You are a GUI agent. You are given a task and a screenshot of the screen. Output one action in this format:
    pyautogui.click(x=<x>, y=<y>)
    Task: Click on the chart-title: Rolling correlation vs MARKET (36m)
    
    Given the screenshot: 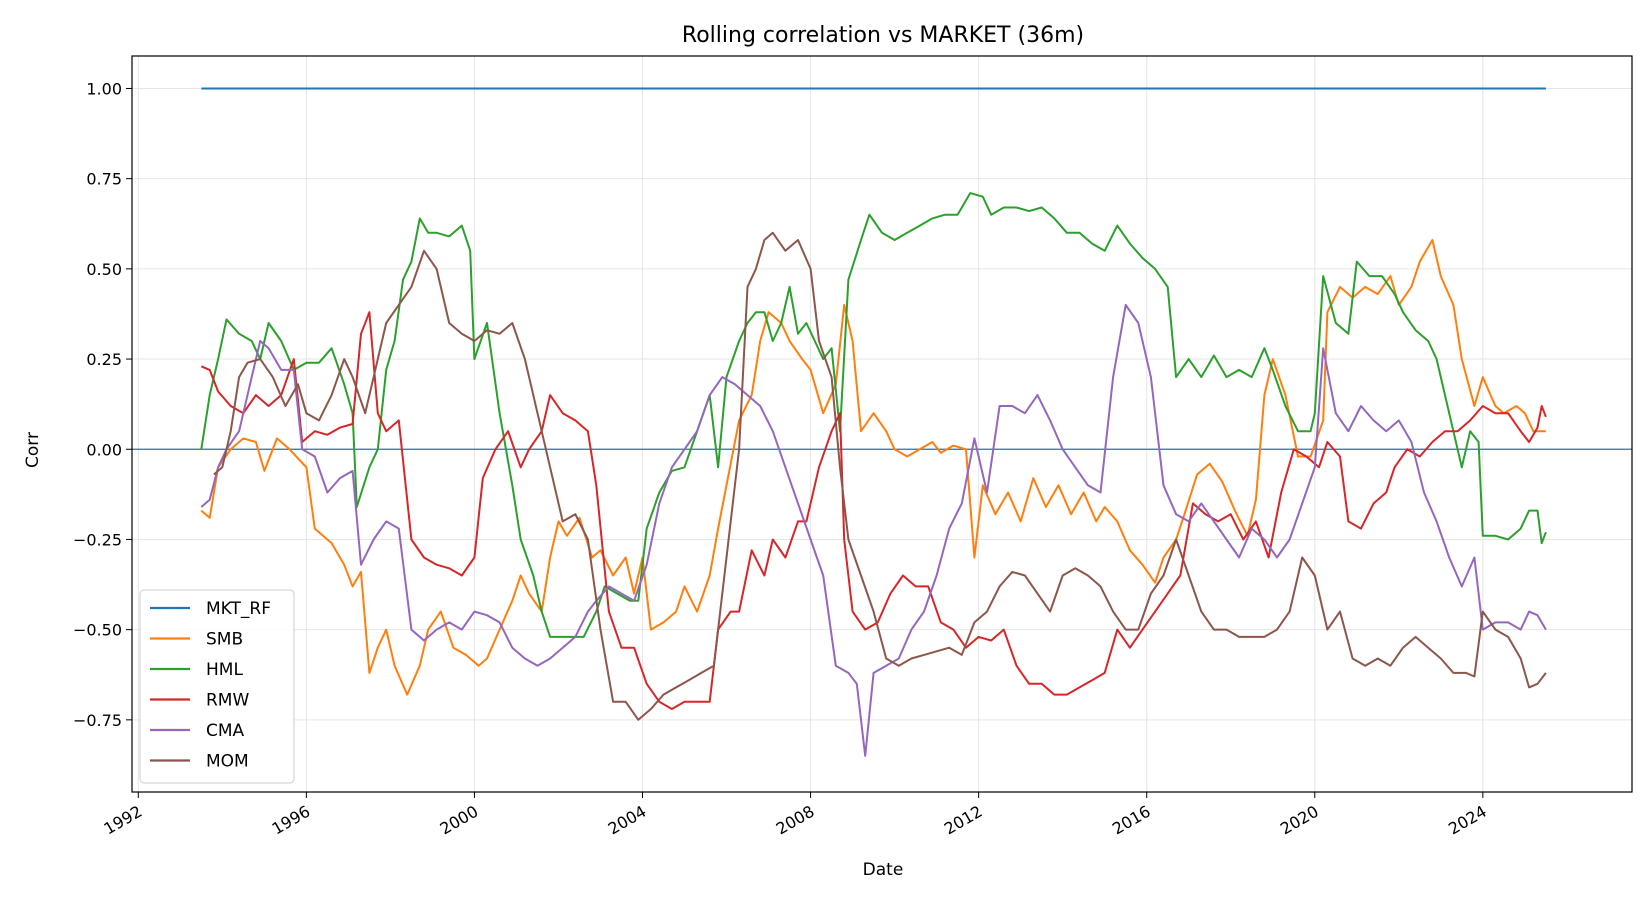 What is the action you would take?
    pyautogui.click(x=883, y=35)
    